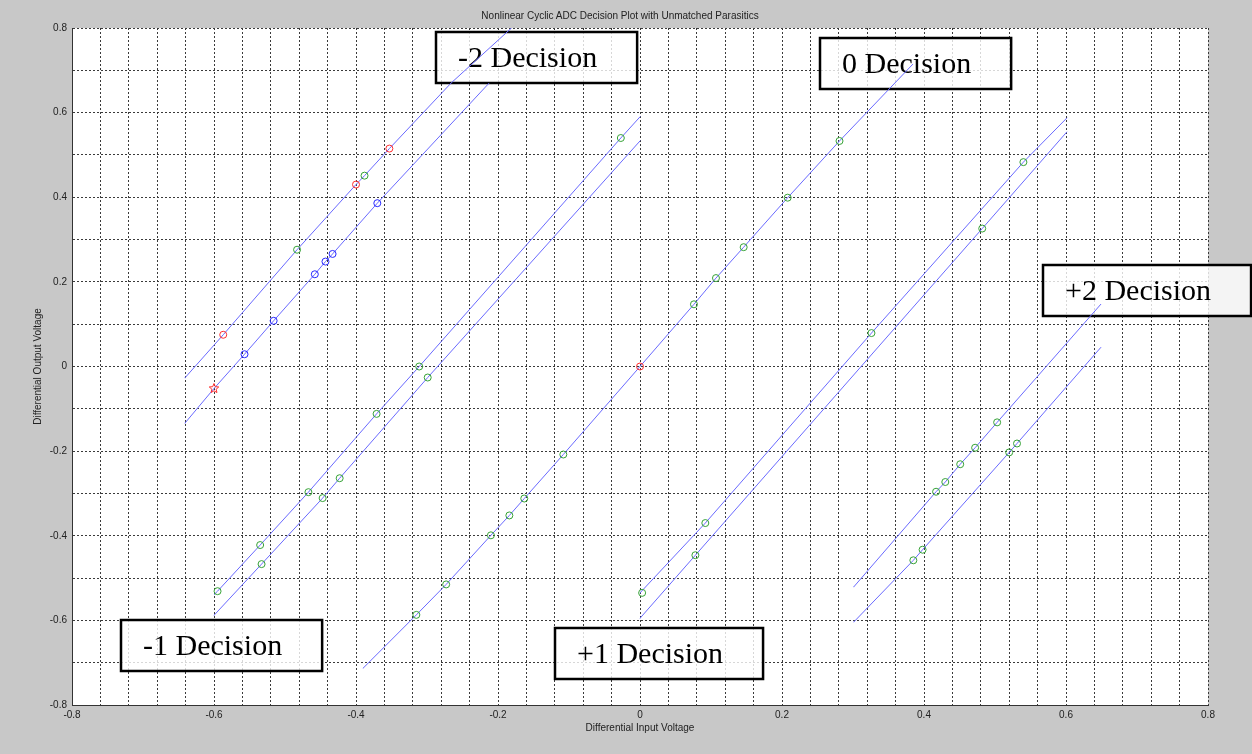 The image size is (1252, 754). What do you see at coordinates (620, 15) in the screenshot?
I see `chart-title: Nonlinear Cyclic ADC Decision Plot with Unmatched Parasitics` at bounding box center [620, 15].